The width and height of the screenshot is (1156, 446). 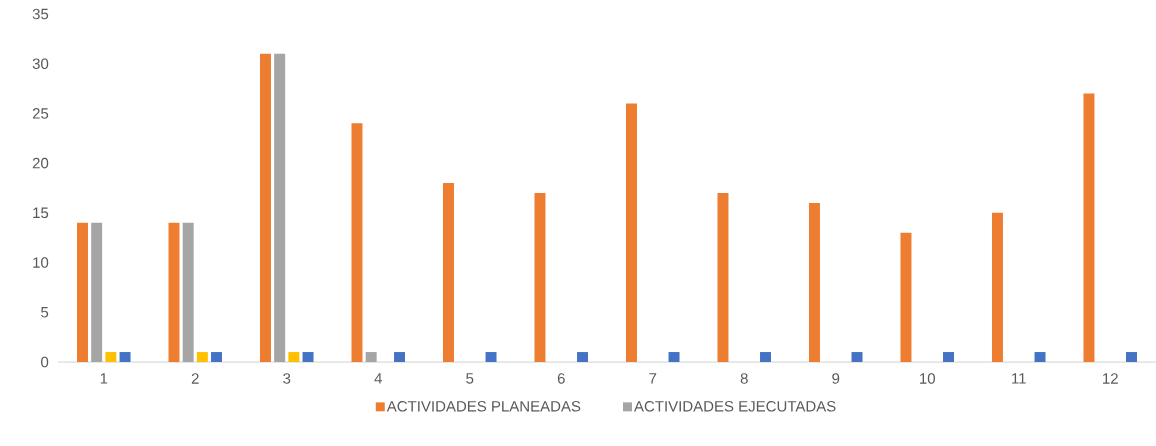 I want to click on x-tick-label: 8, so click(x=744, y=378).